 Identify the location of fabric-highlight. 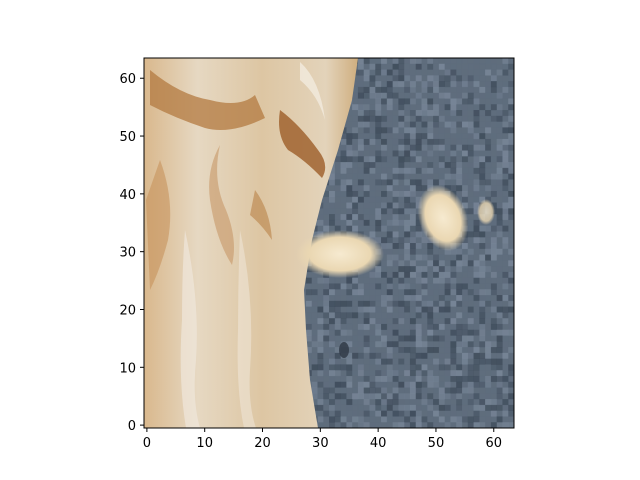
(190, 329).